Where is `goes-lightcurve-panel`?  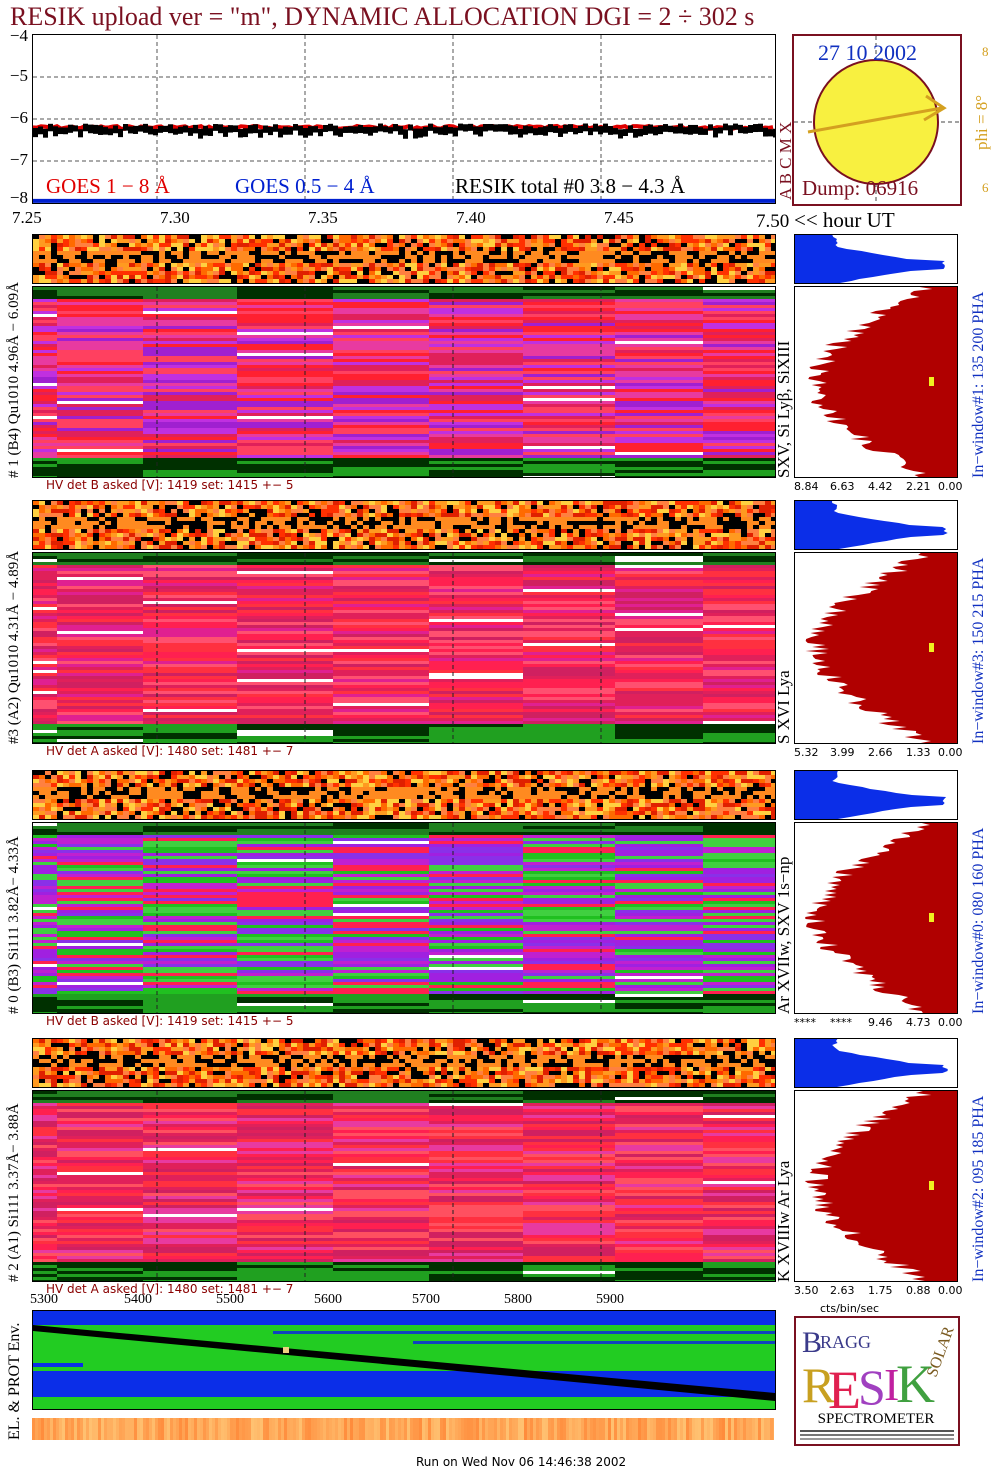
goes-lightcurve-panel is located at coordinates (405, 119).